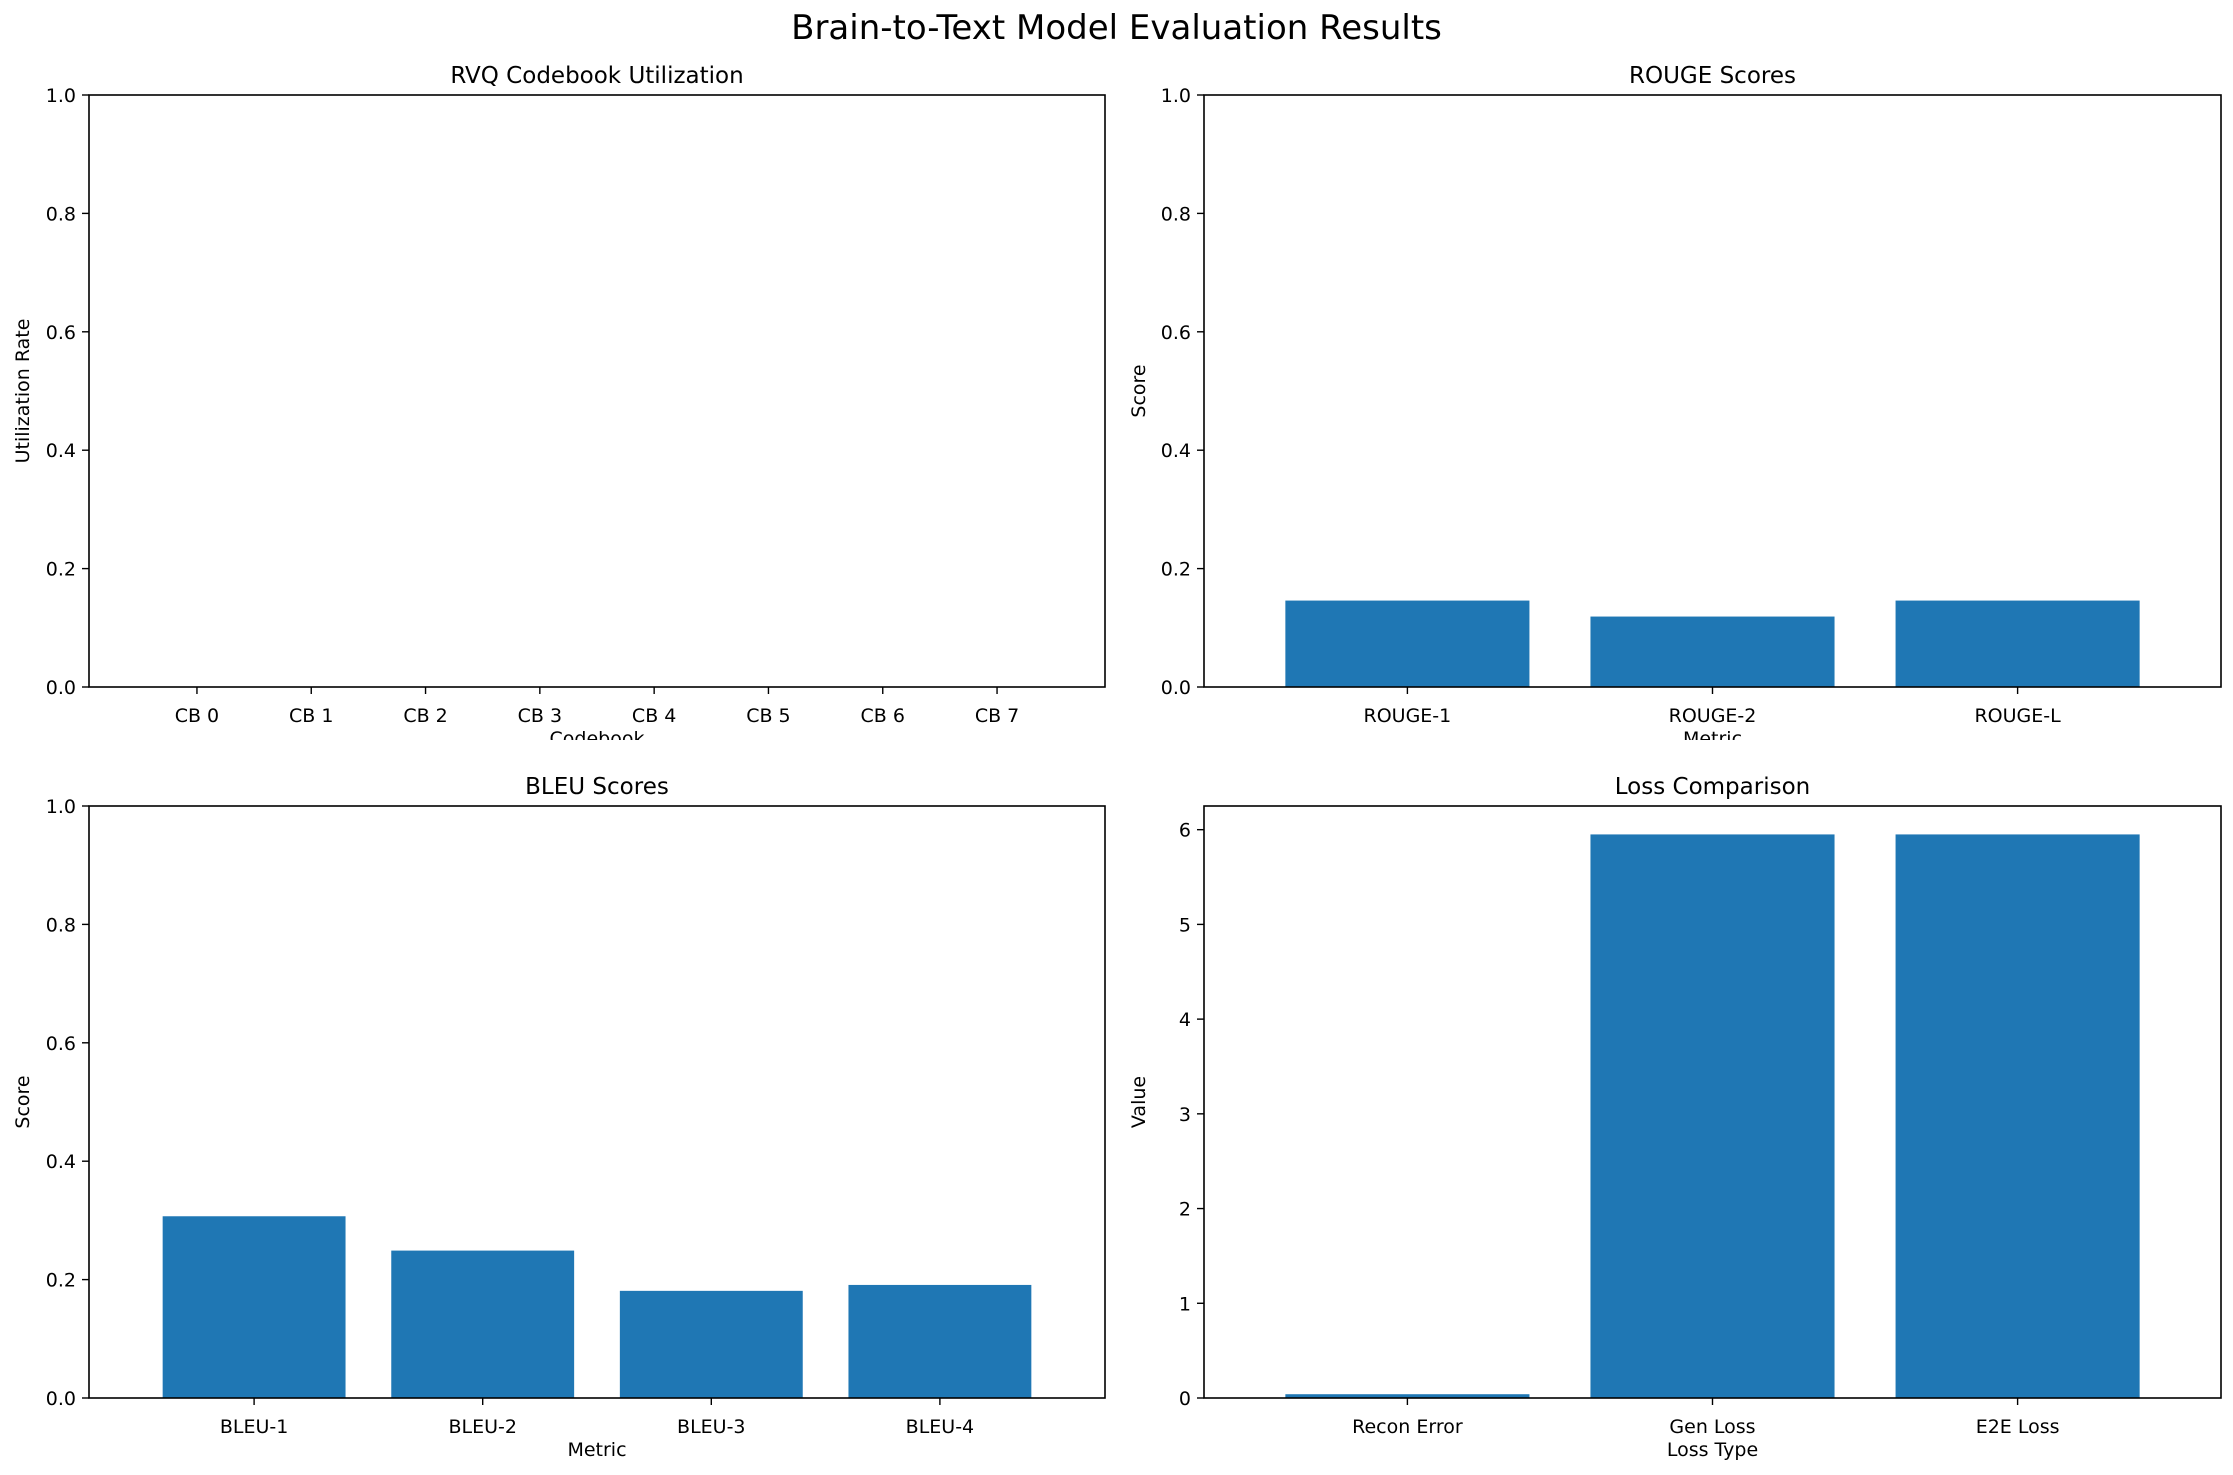 Image resolution: width=2233 pixels, height=1475 pixels. Describe the element at coordinates (1713, 716) in the screenshot. I see `x-tick-label-1: ROUGE-2` at that location.